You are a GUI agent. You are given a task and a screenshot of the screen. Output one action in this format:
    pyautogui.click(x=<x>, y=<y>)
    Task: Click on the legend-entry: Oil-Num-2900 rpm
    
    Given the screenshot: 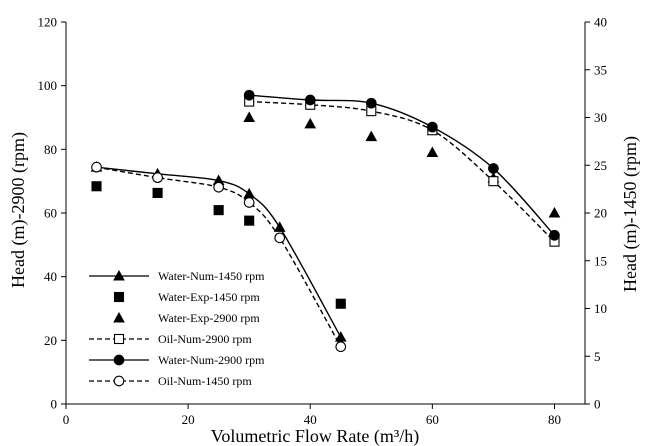 What is the action you would take?
    pyautogui.click(x=170, y=339)
    